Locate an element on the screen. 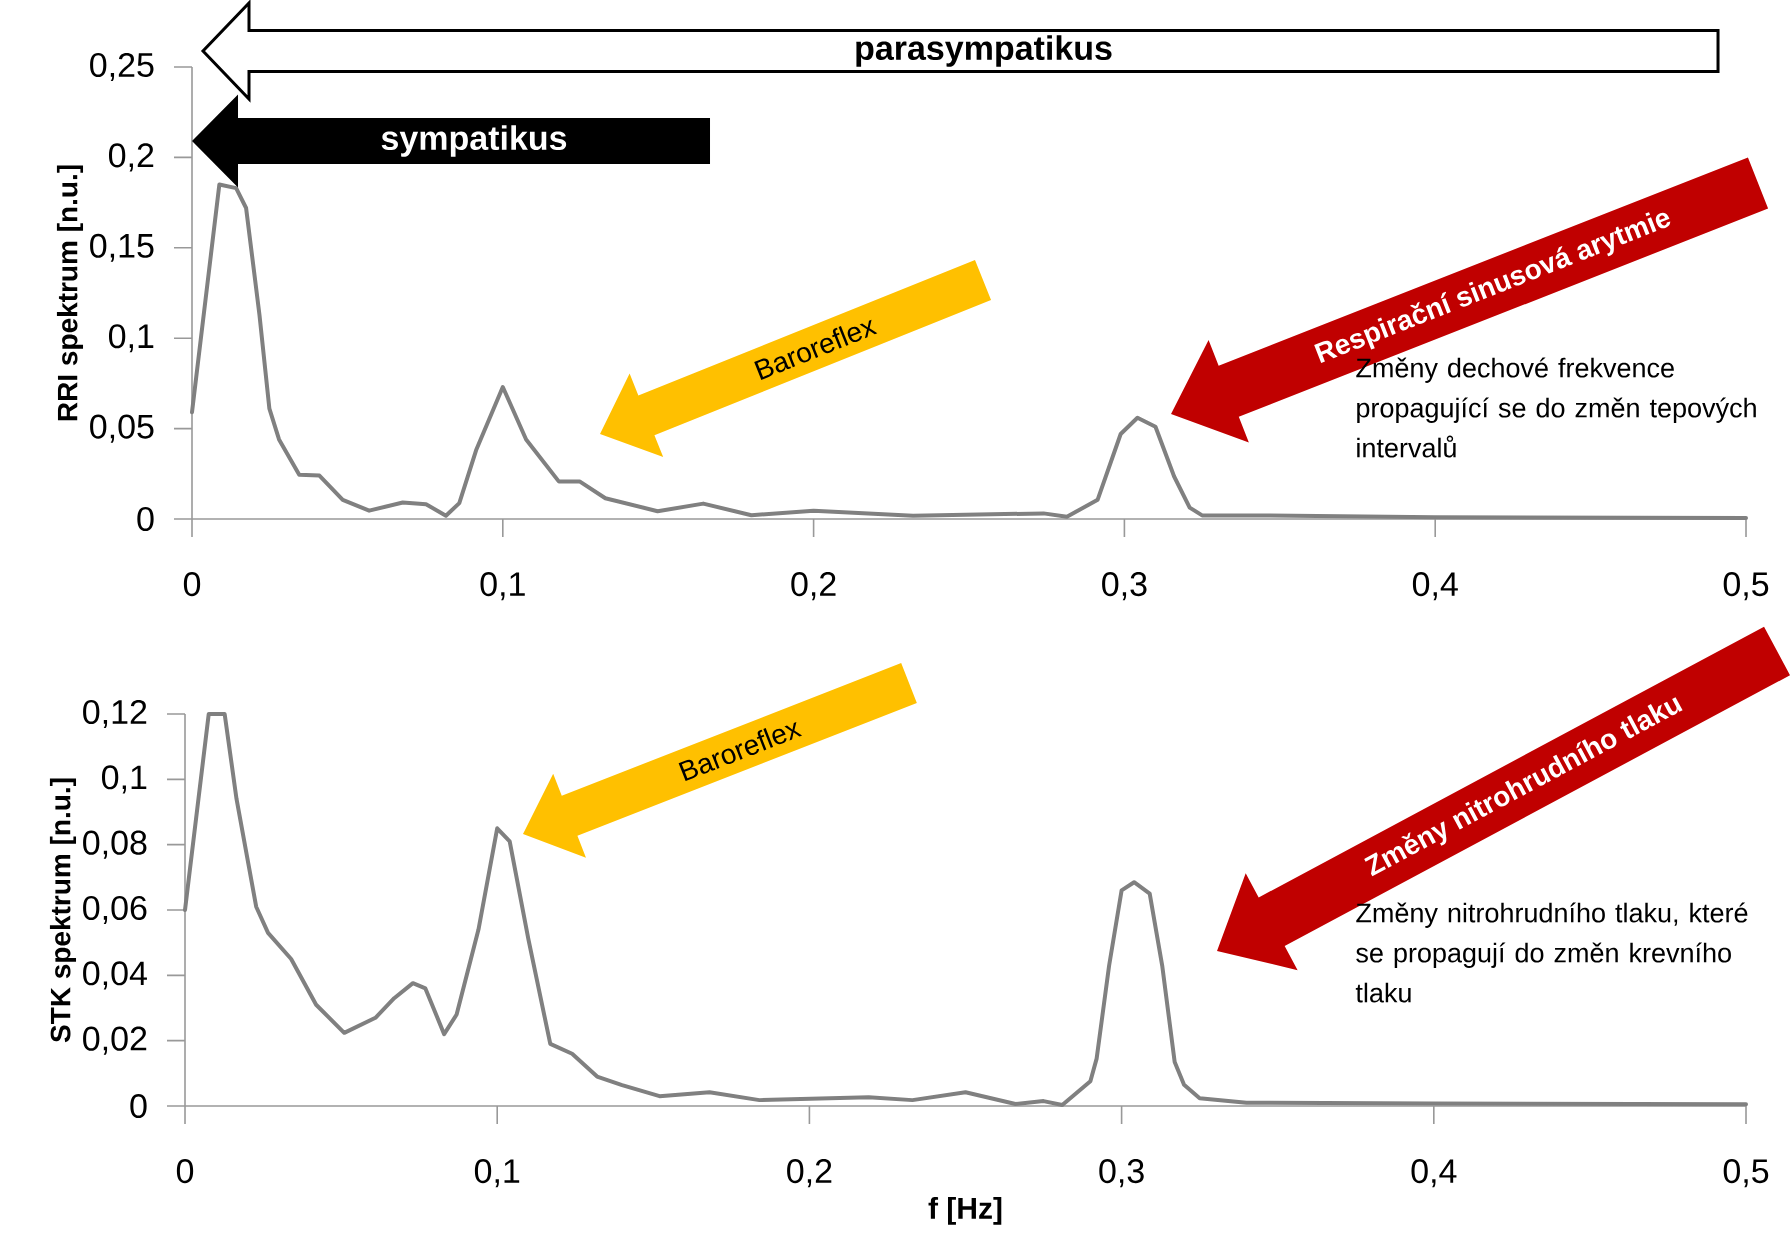  y-tick-label: 0,06 is located at coordinates (115, 910).